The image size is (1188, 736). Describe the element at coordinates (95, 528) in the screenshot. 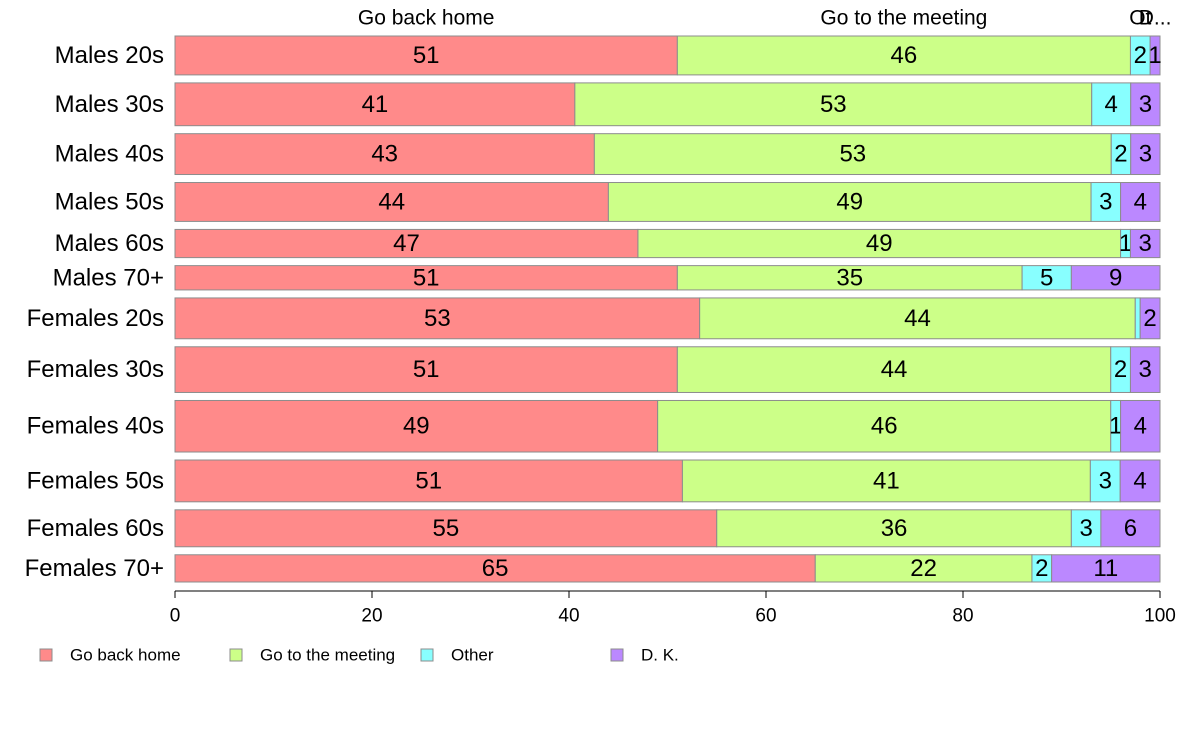

I see `category-label: Females 60s` at that location.